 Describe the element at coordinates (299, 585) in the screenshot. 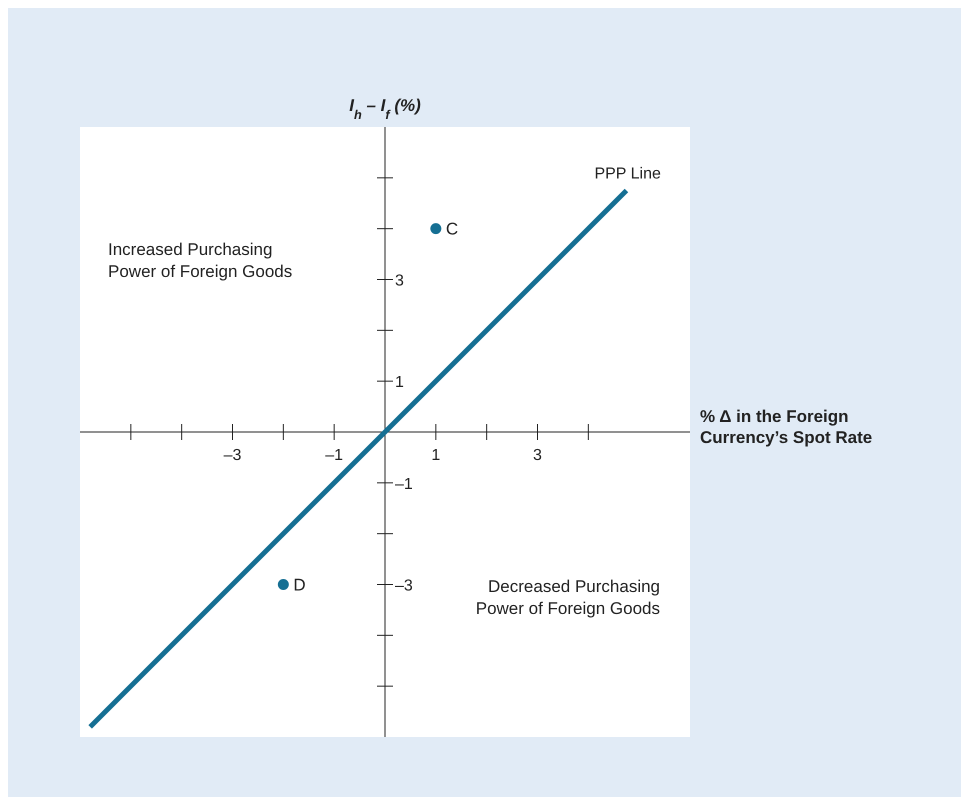

I see `annotation: D` at that location.